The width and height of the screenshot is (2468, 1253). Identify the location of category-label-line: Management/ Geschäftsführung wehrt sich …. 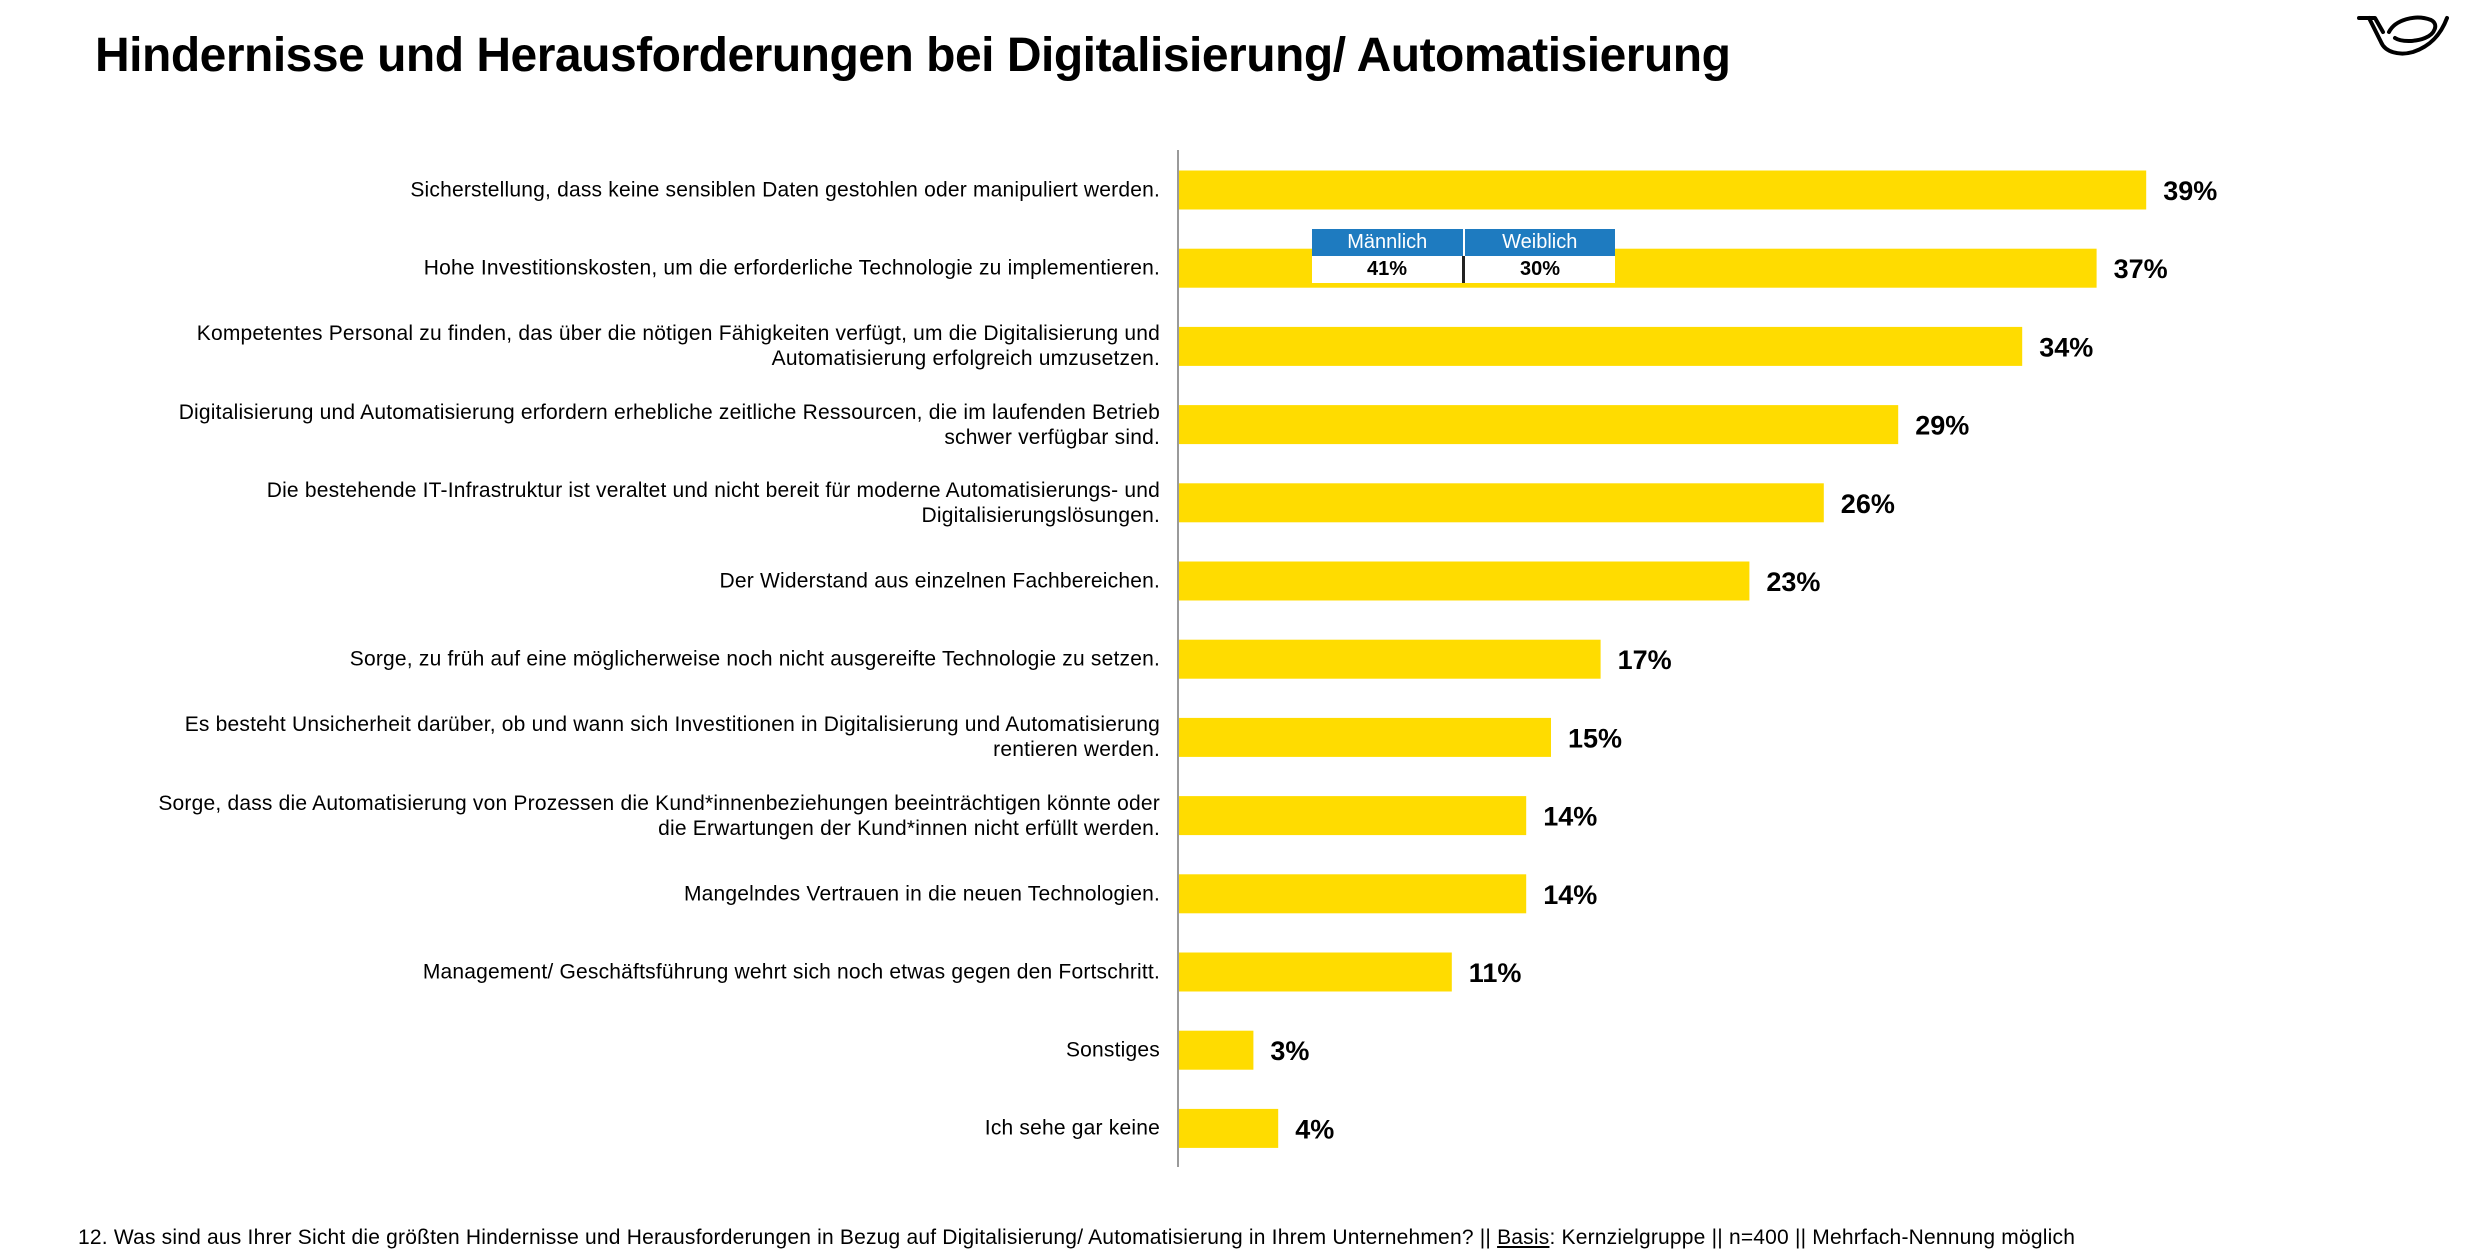
(791, 972).